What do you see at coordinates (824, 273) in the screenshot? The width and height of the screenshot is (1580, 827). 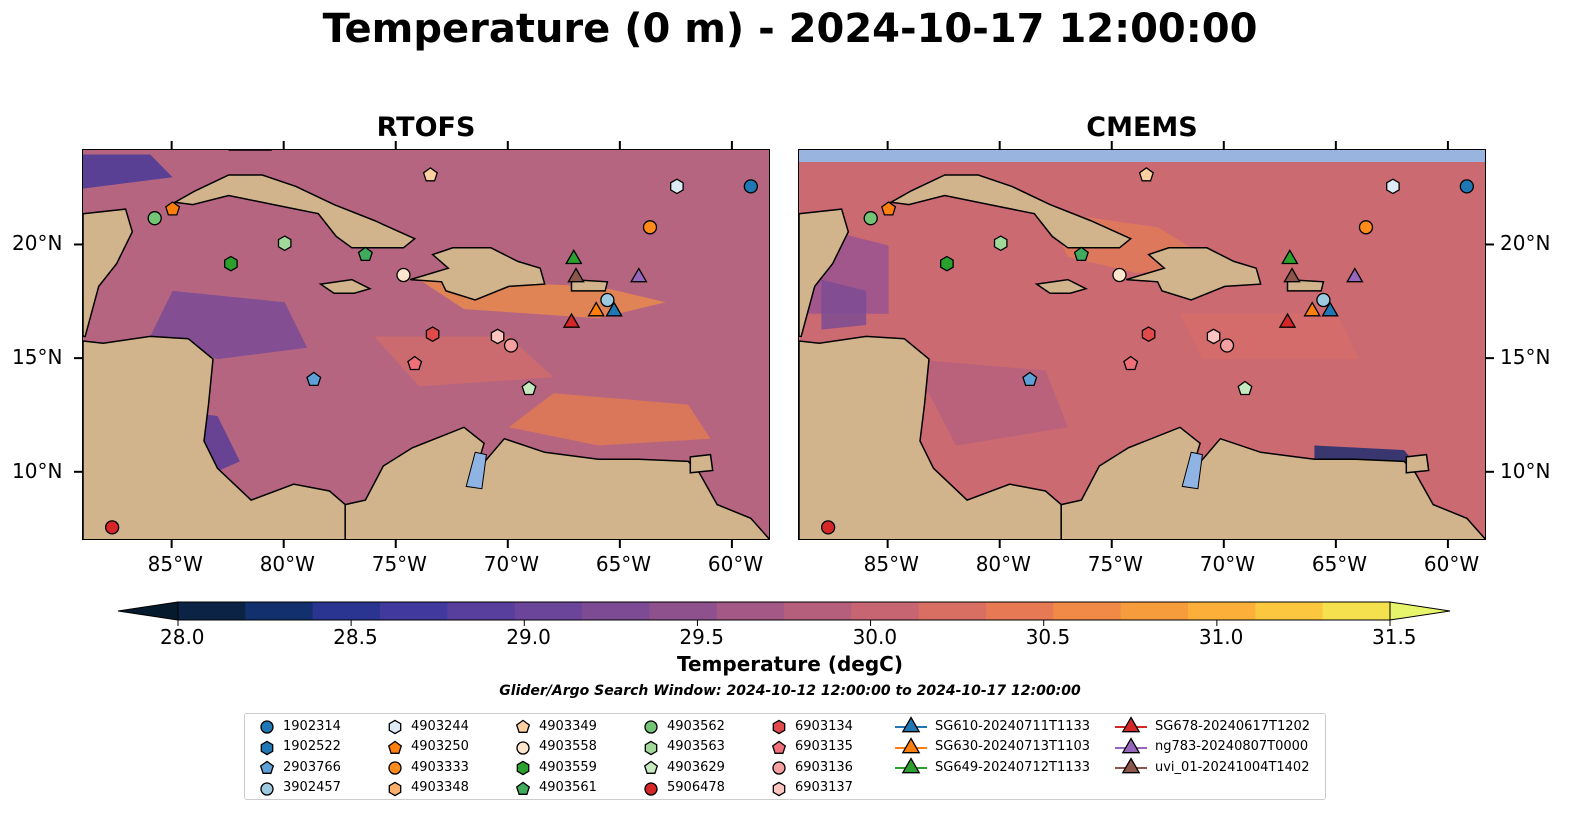 I see `land-yucatan` at bounding box center [824, 273].